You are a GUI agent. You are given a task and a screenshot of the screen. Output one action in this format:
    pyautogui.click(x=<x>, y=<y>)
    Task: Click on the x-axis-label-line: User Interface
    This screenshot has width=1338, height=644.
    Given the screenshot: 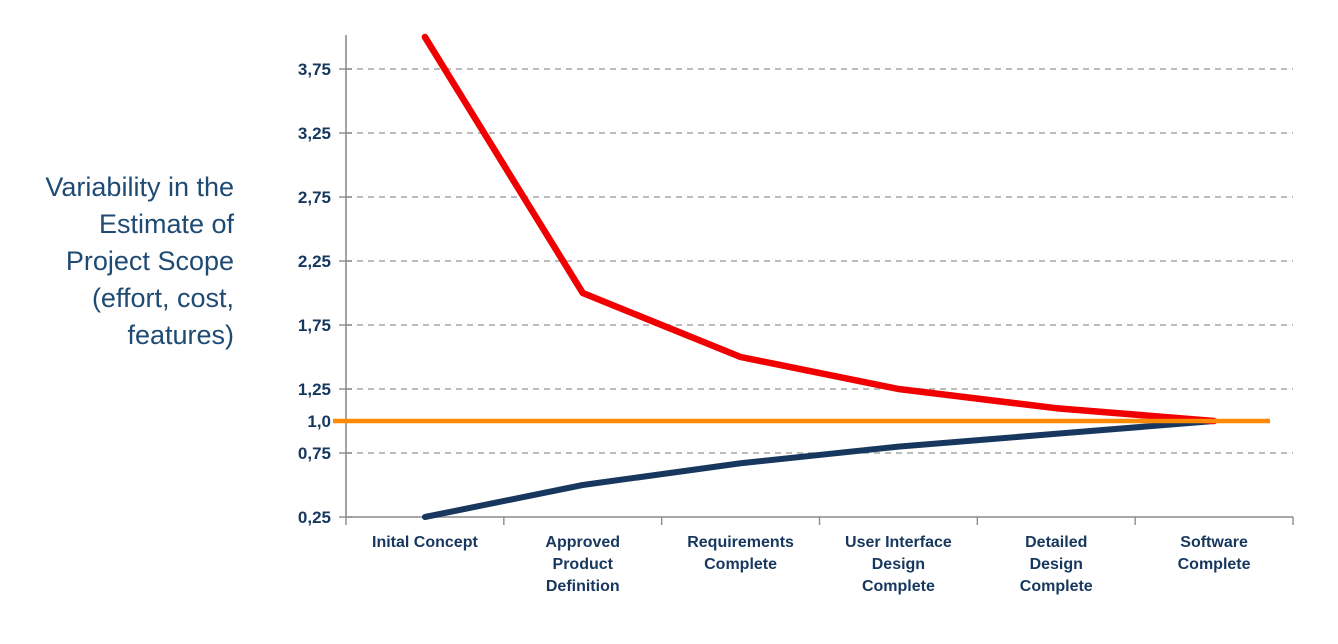 What is the action you would take?
    pyautogui.click(x=898, y=542)
    